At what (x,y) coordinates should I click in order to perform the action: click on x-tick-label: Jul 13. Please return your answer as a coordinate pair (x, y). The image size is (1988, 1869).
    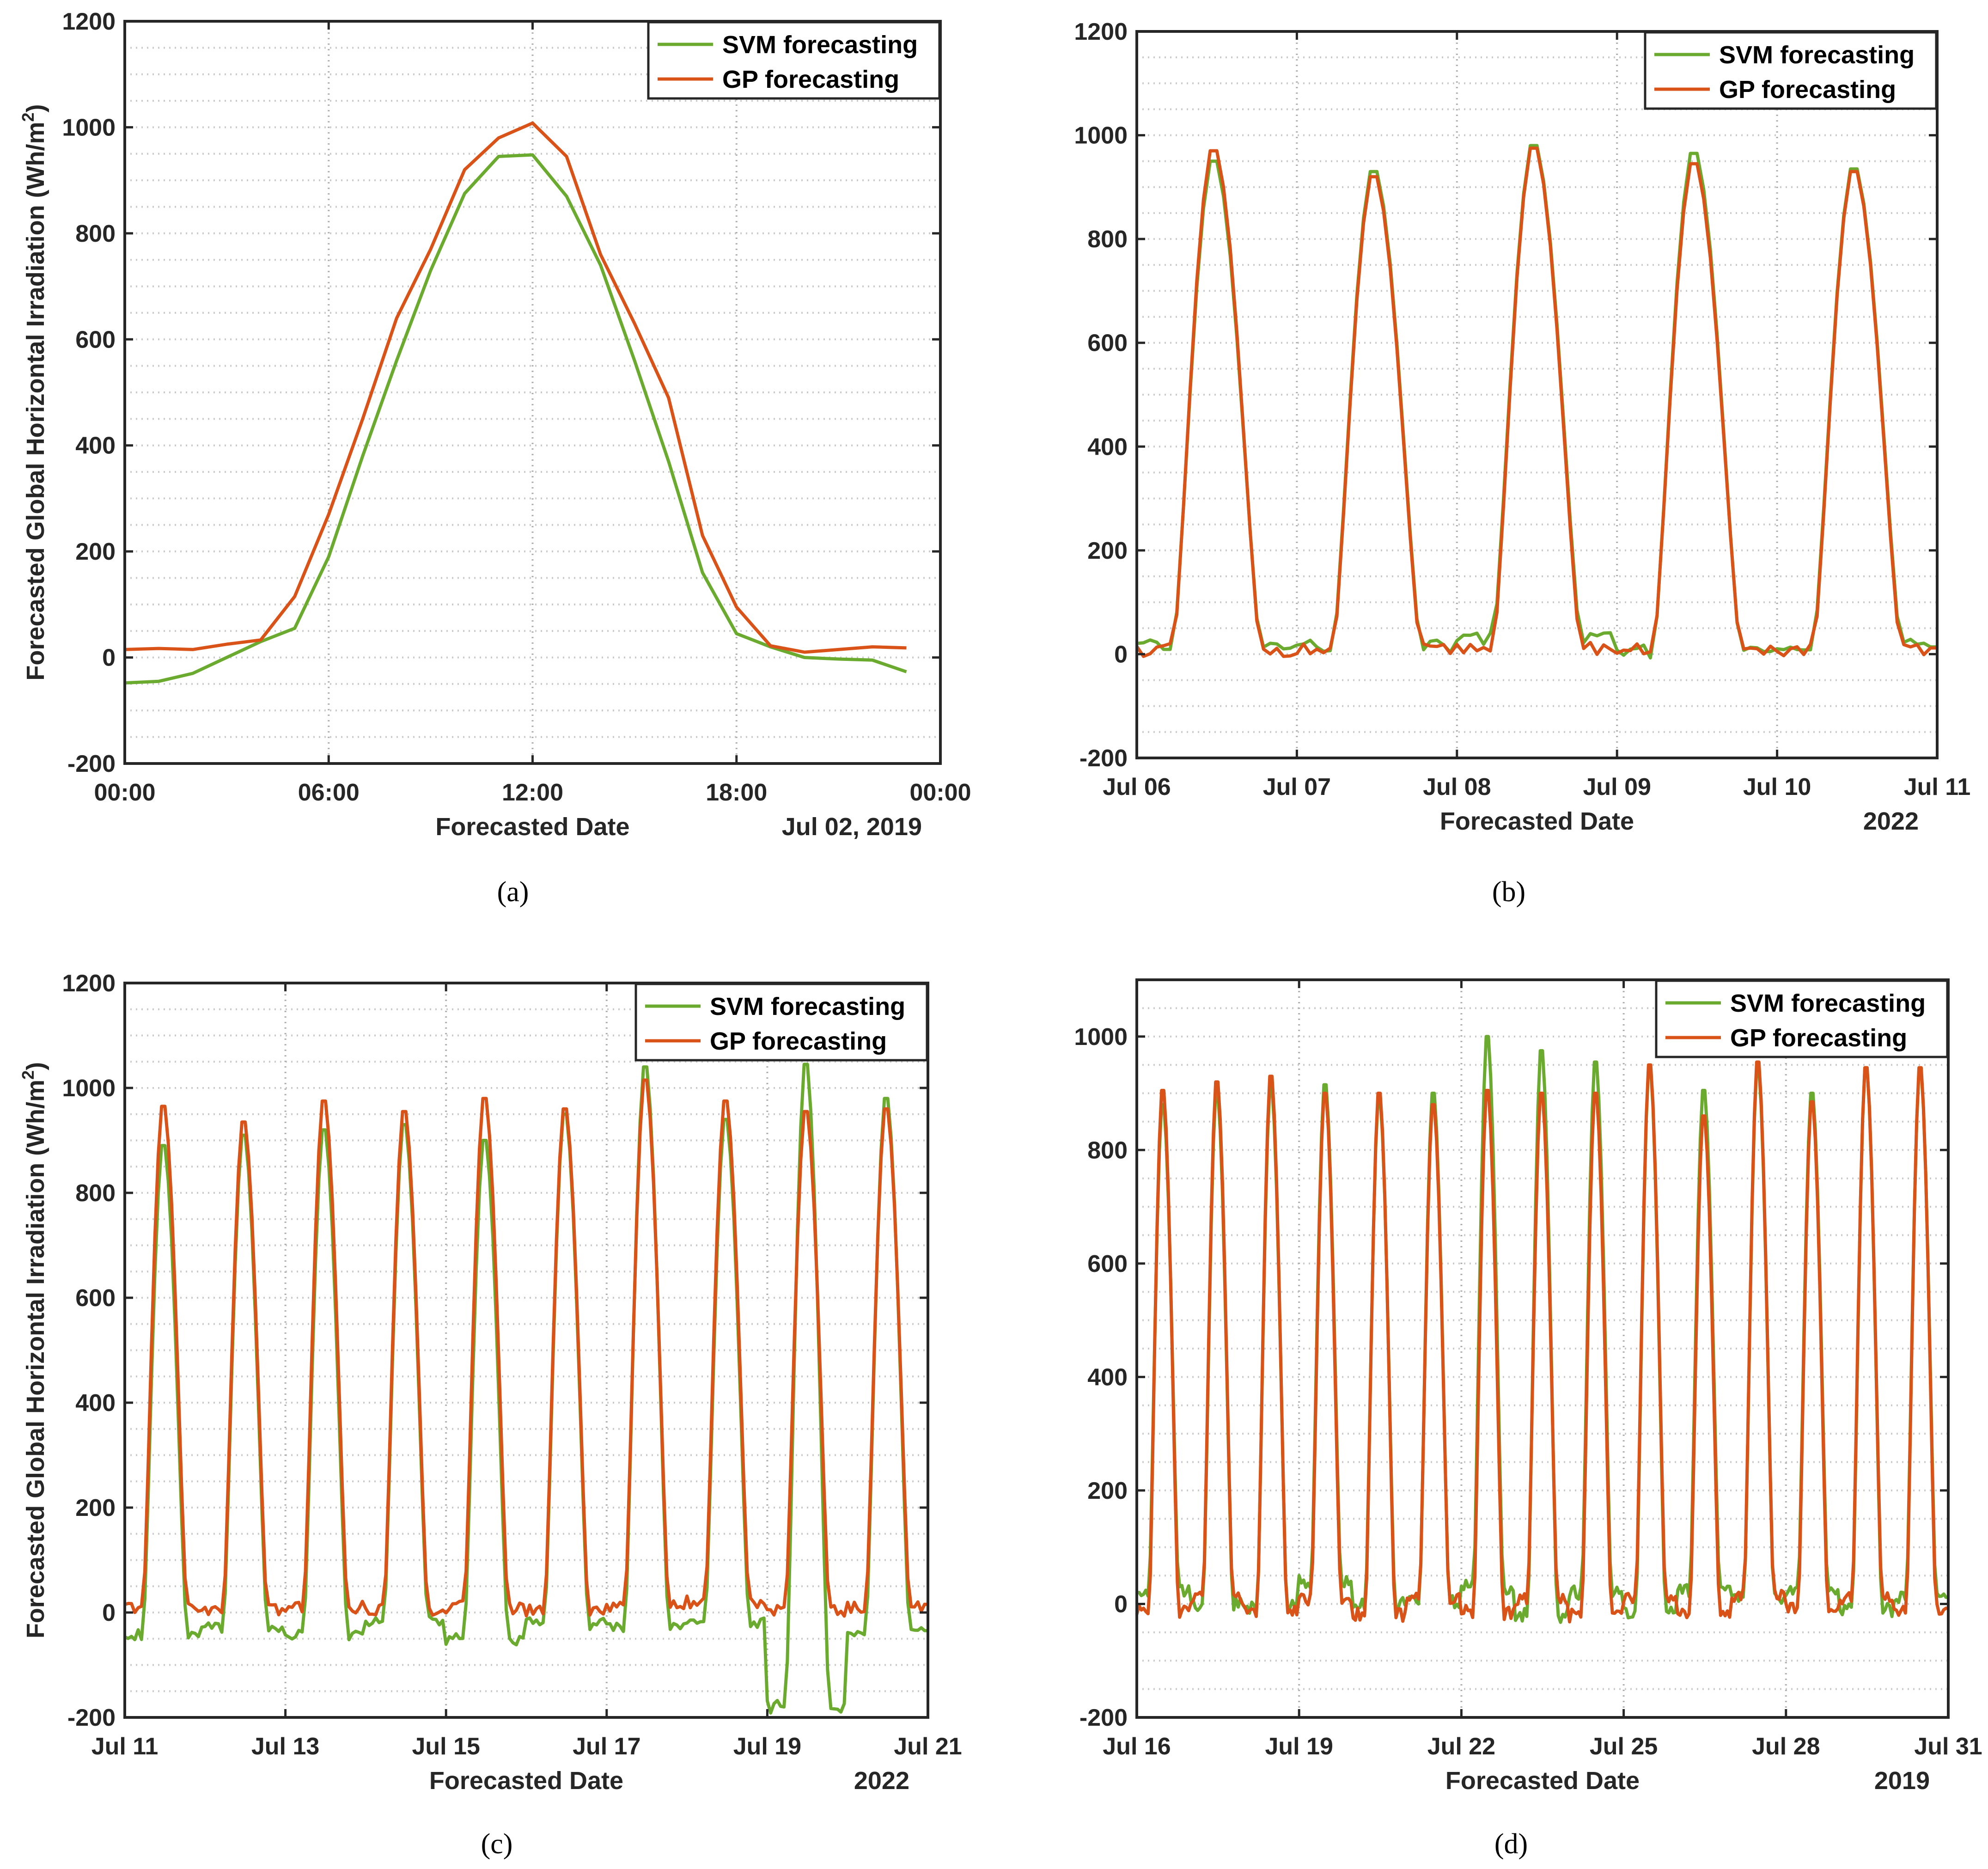
    Looking at the image, I should click on (285, 1746).